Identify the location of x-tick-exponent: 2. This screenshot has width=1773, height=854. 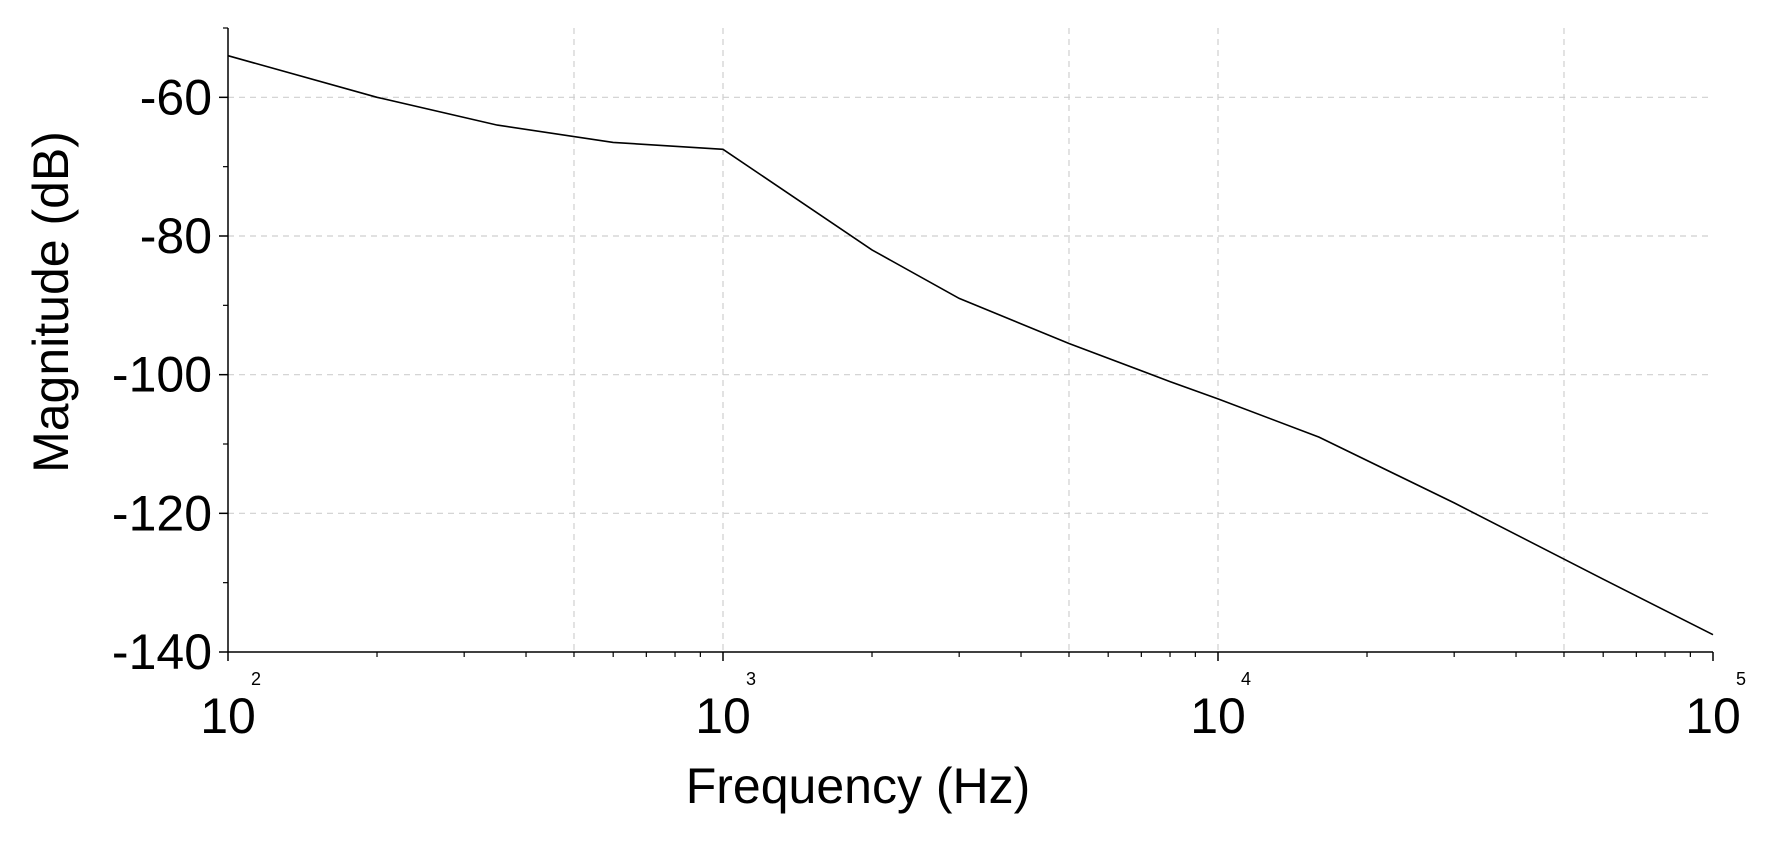
(256, 679).